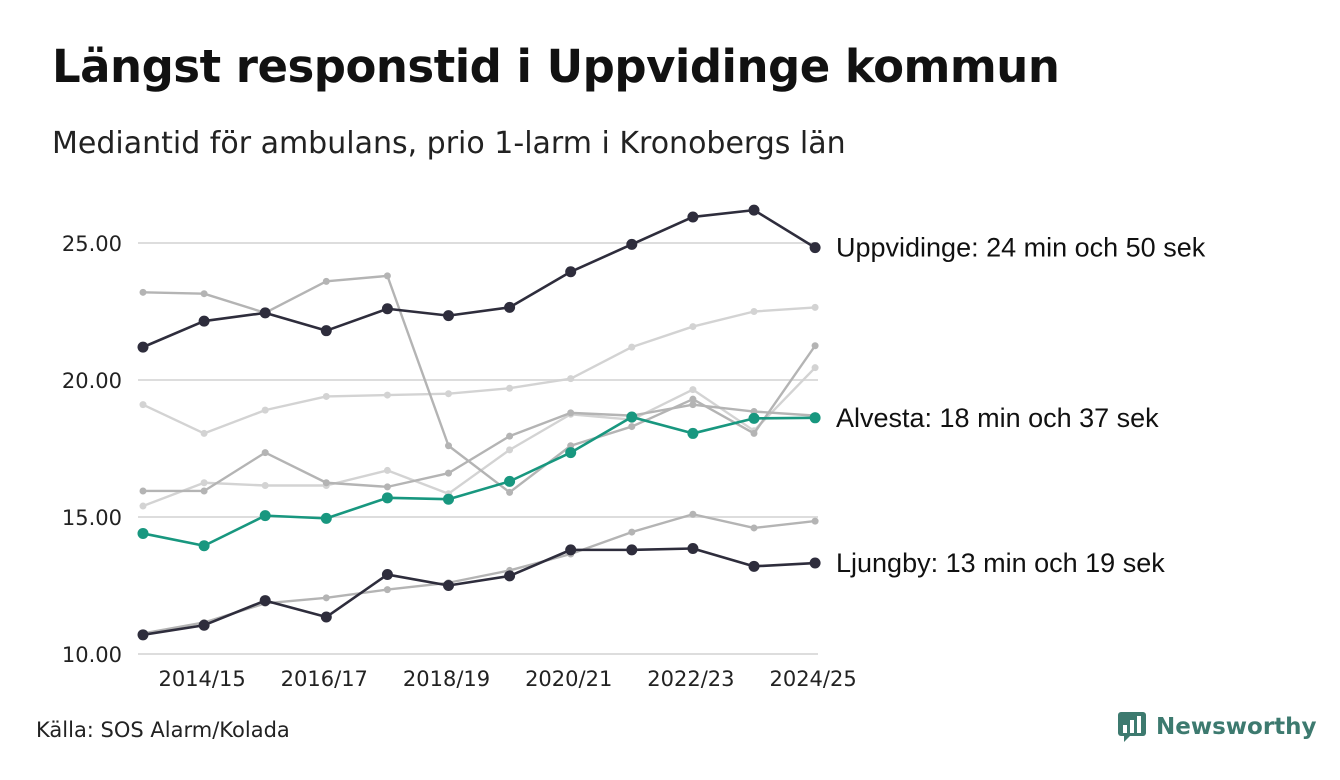 This screenshot has height=780, width=1340. Describe the element at coordinates (92, 449) in the screenshot. I see `y-axis-ticks: 10.00 15.00 20.00 25.00` at that location.